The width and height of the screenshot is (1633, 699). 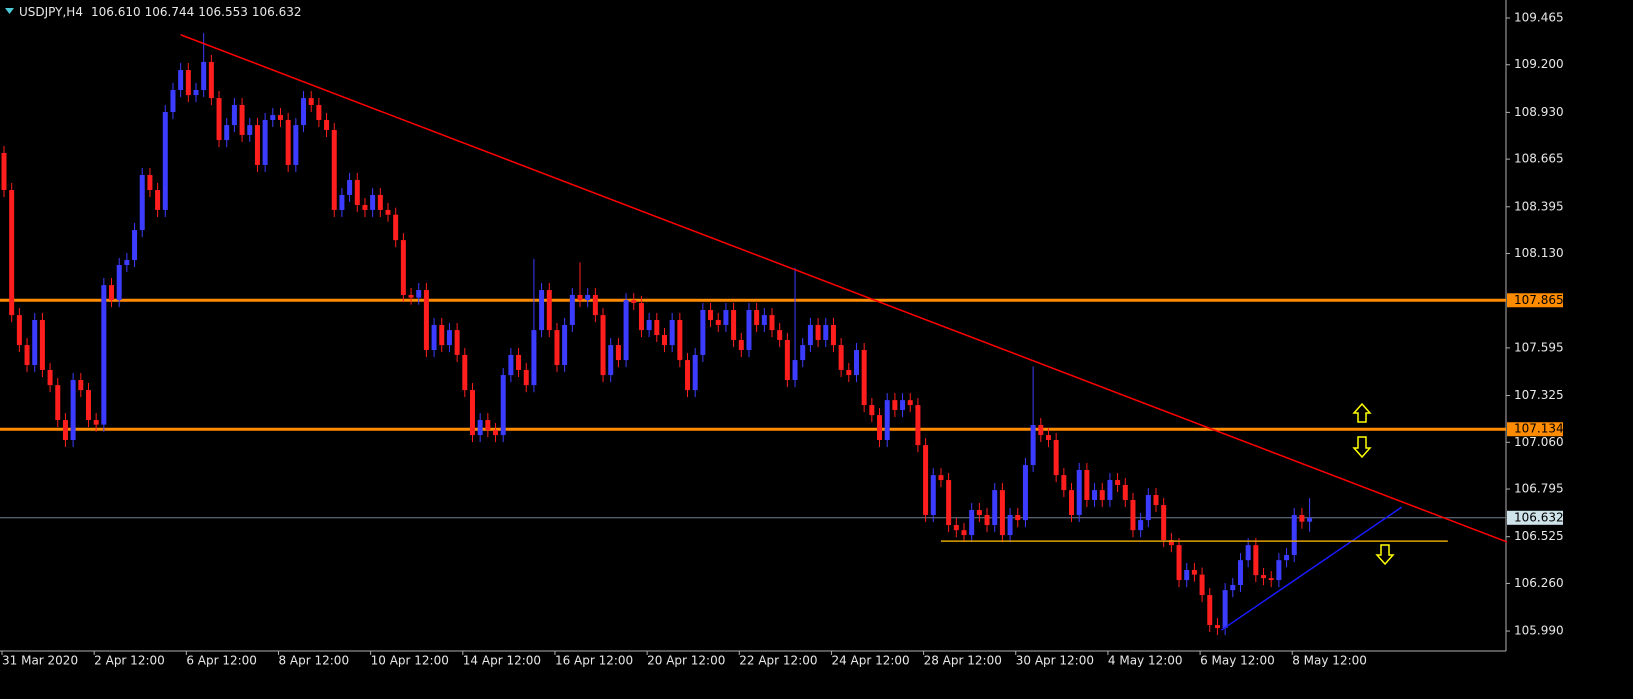 What do you see at coordinates (1539, 112) in the screenshot?
I see `y-tick-label: 108.930` at bounding box center [1539, 112].